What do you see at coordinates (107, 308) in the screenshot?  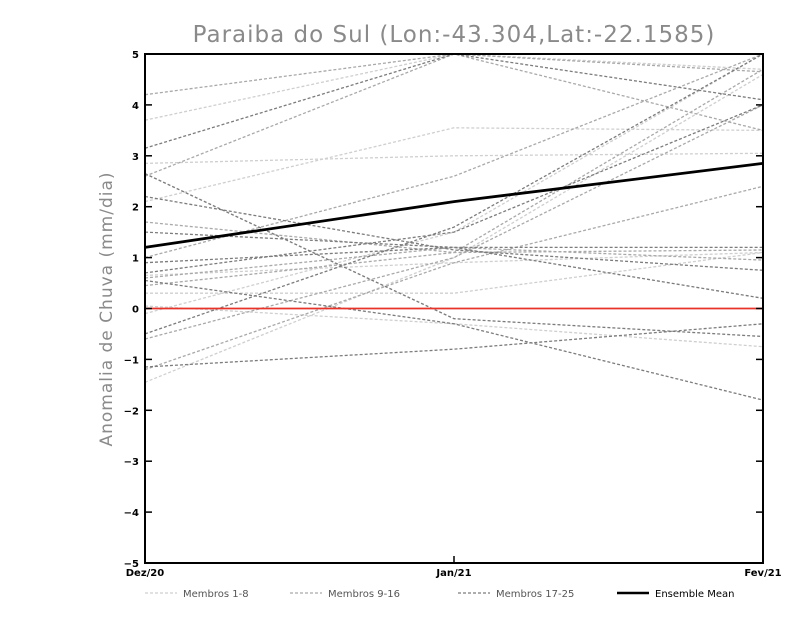 I see `y-axis-label: Anomalia de Chuva (mm/dia)` at bounding box center [107, 308].